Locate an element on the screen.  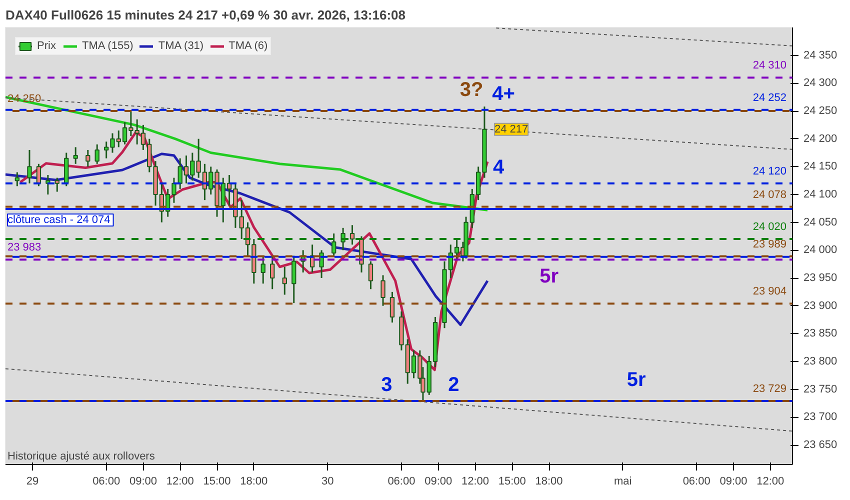
annotation: 4 is located at coordinates (499, 167).